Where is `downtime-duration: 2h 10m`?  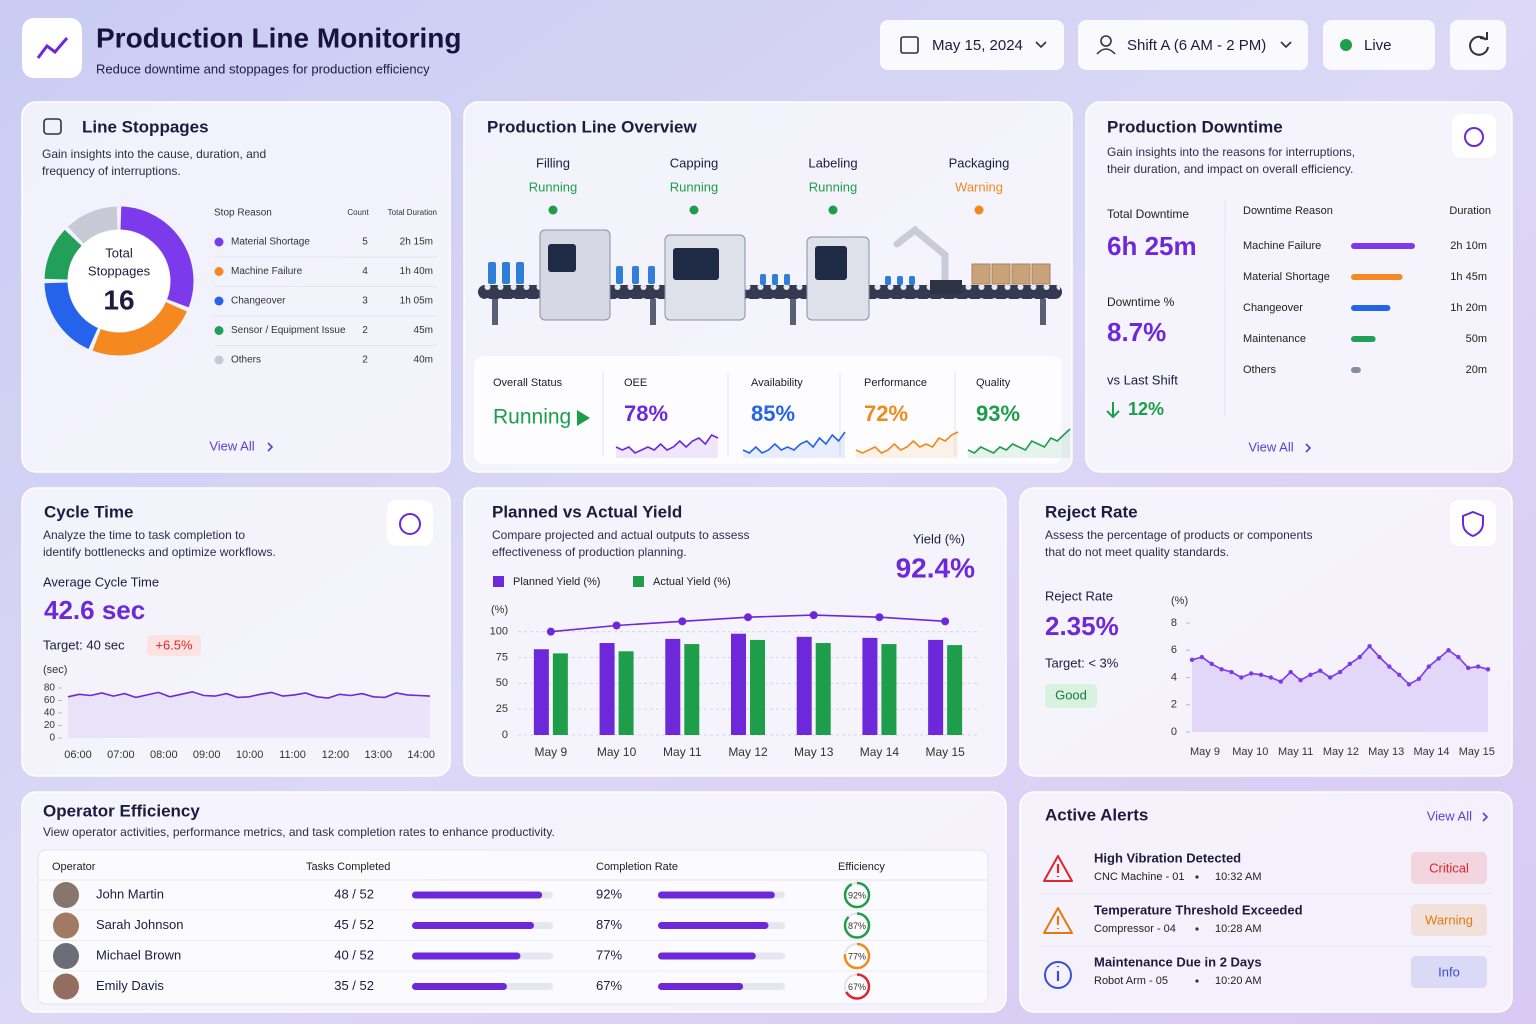 downtime-duration: 2h 10m is located at coordinates (1468, 246).